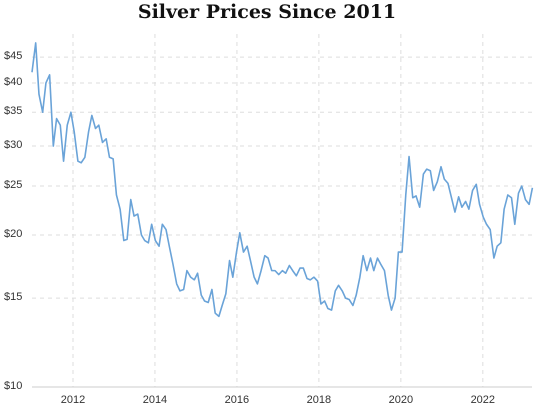  Describe the element at coordinates (13, 145) in the screenshot. I see `y-tick-label: $30` at that location.